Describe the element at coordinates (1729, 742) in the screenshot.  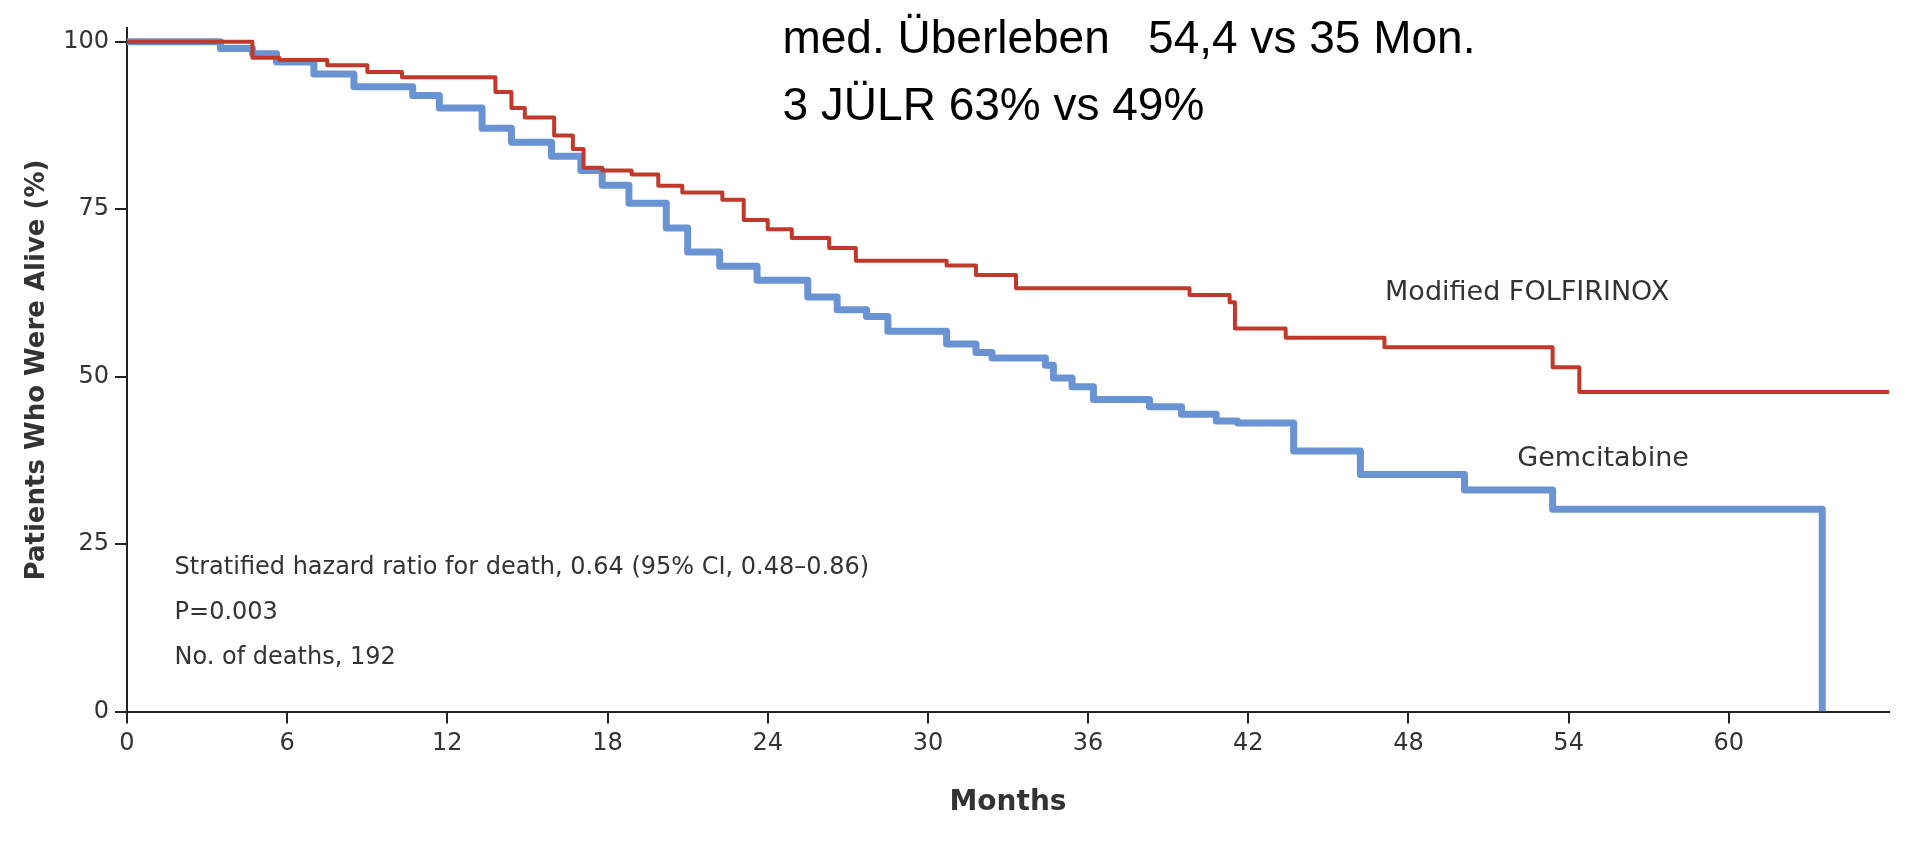
I see `x-tick-label: 60` at that location.